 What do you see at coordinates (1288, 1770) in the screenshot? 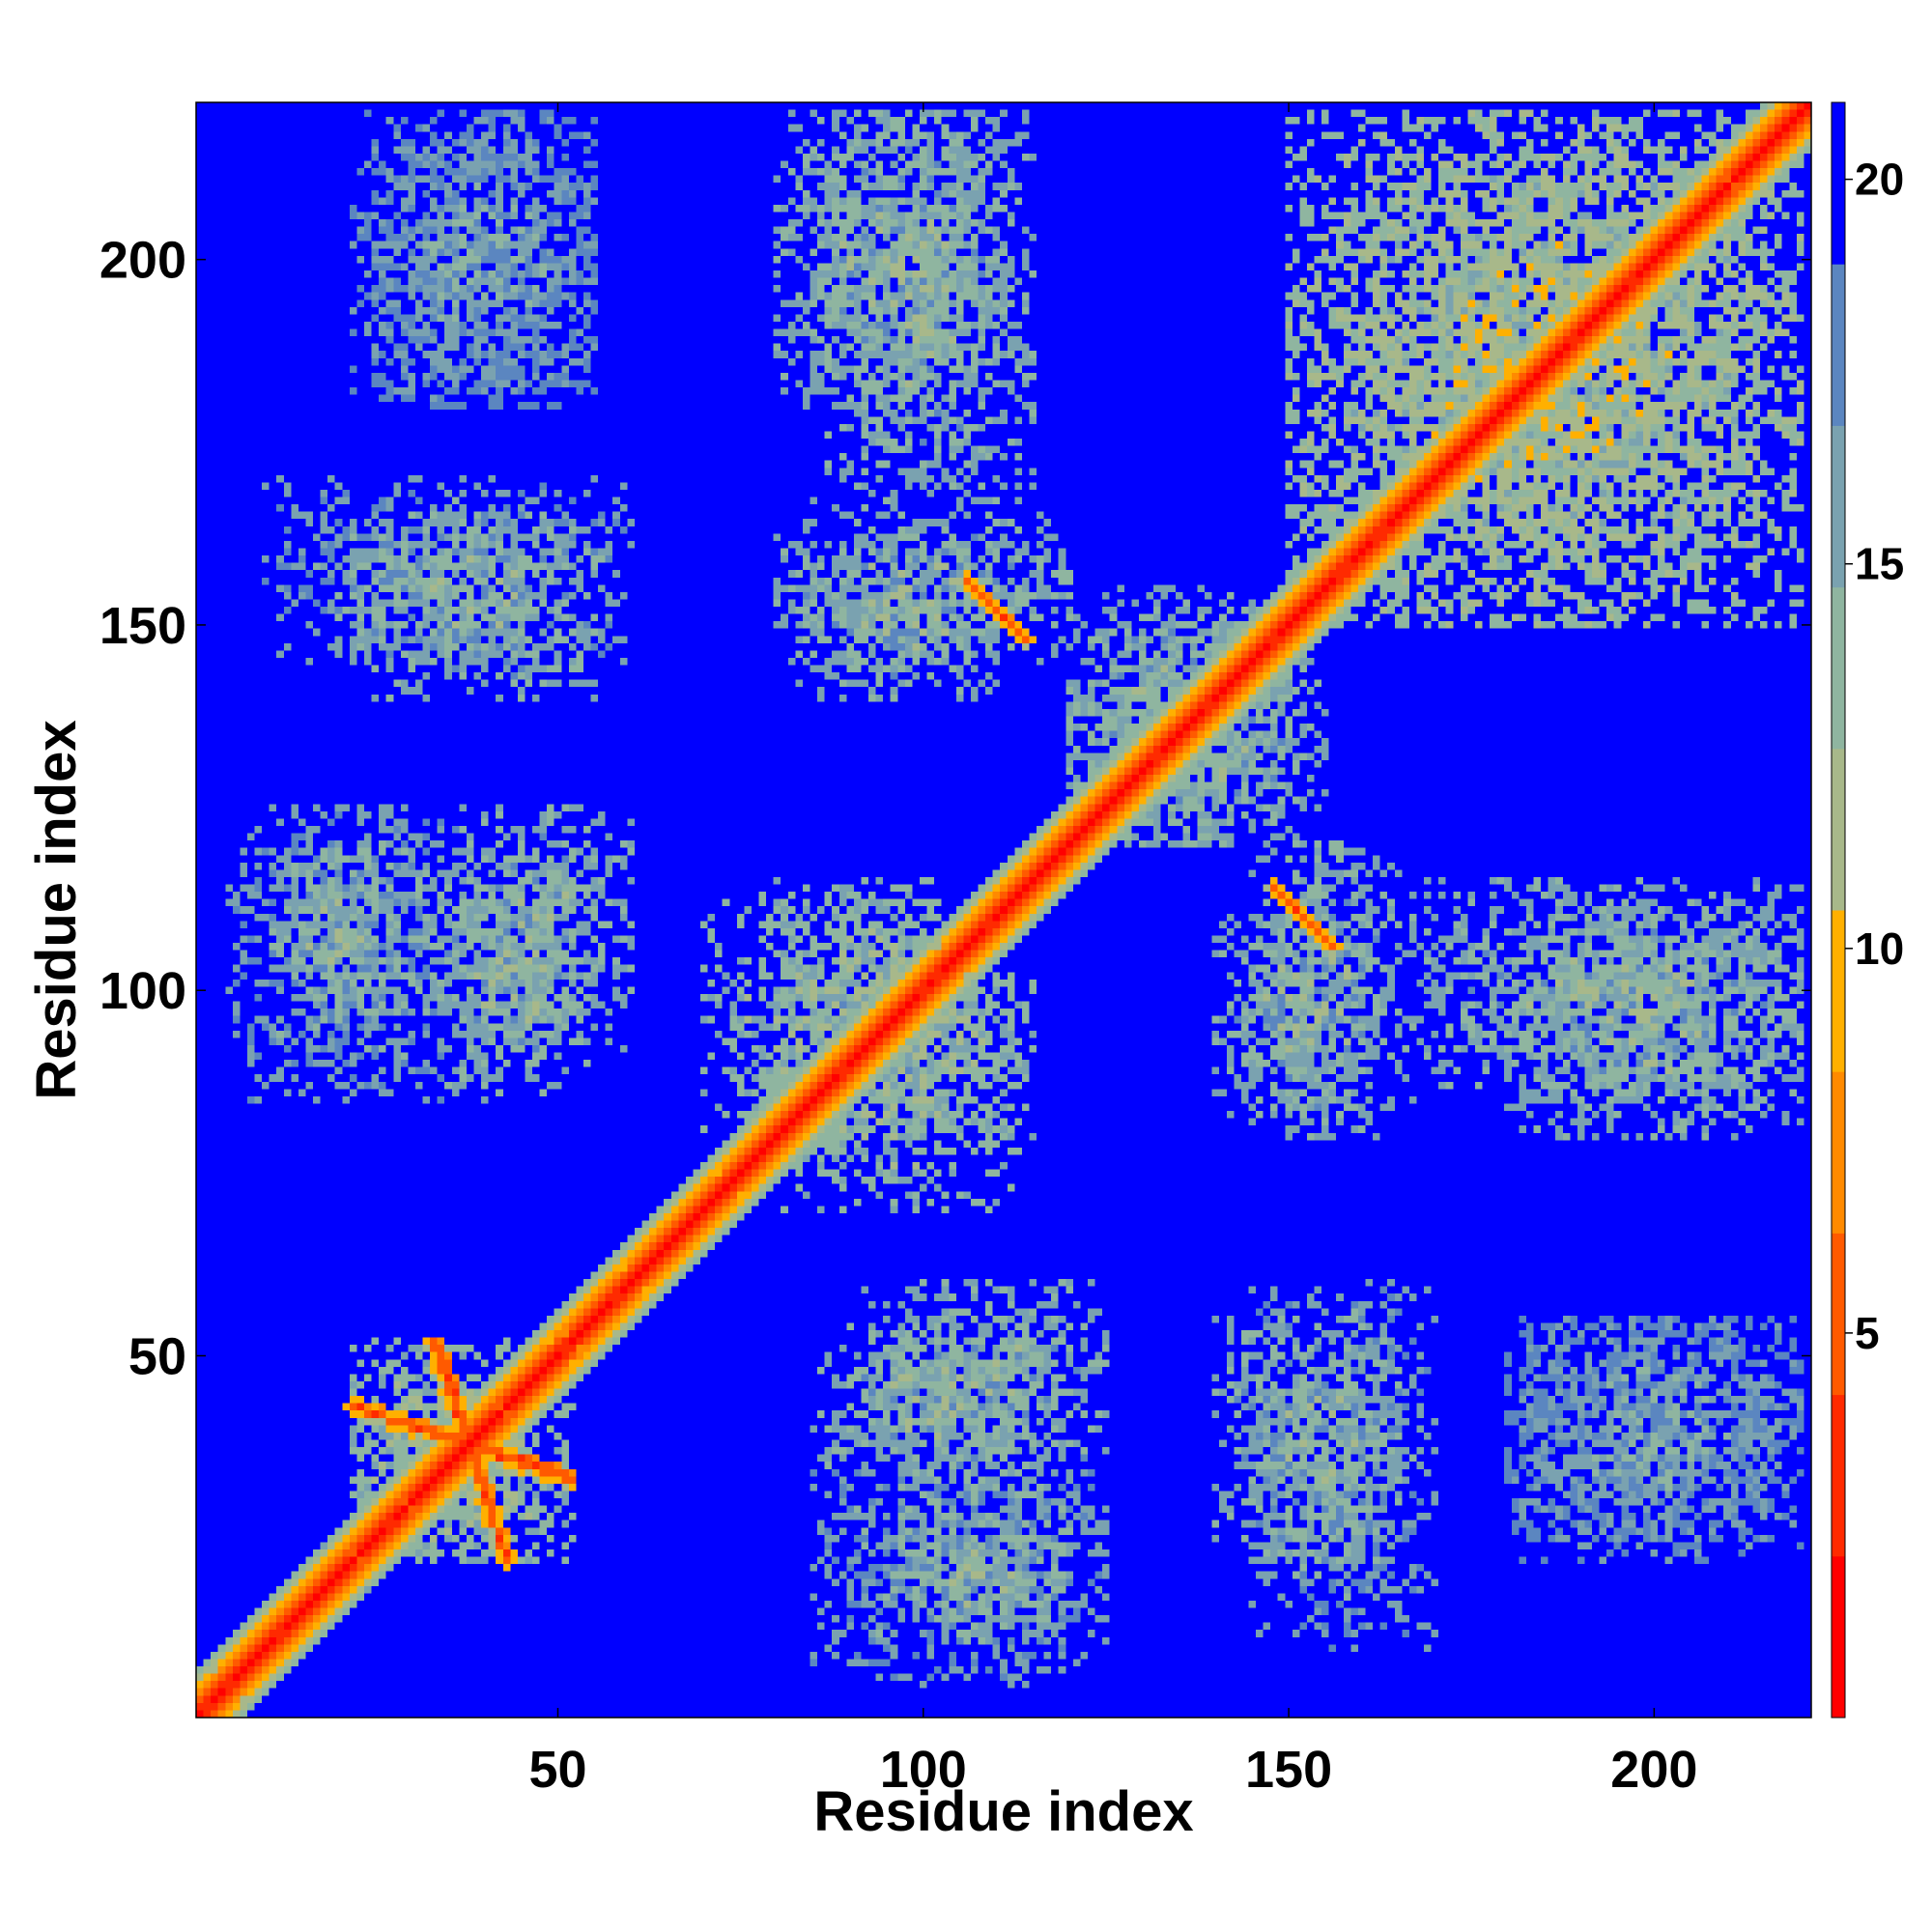
I see `x-tick-label: 150` at bounding box center [1288, 1770].